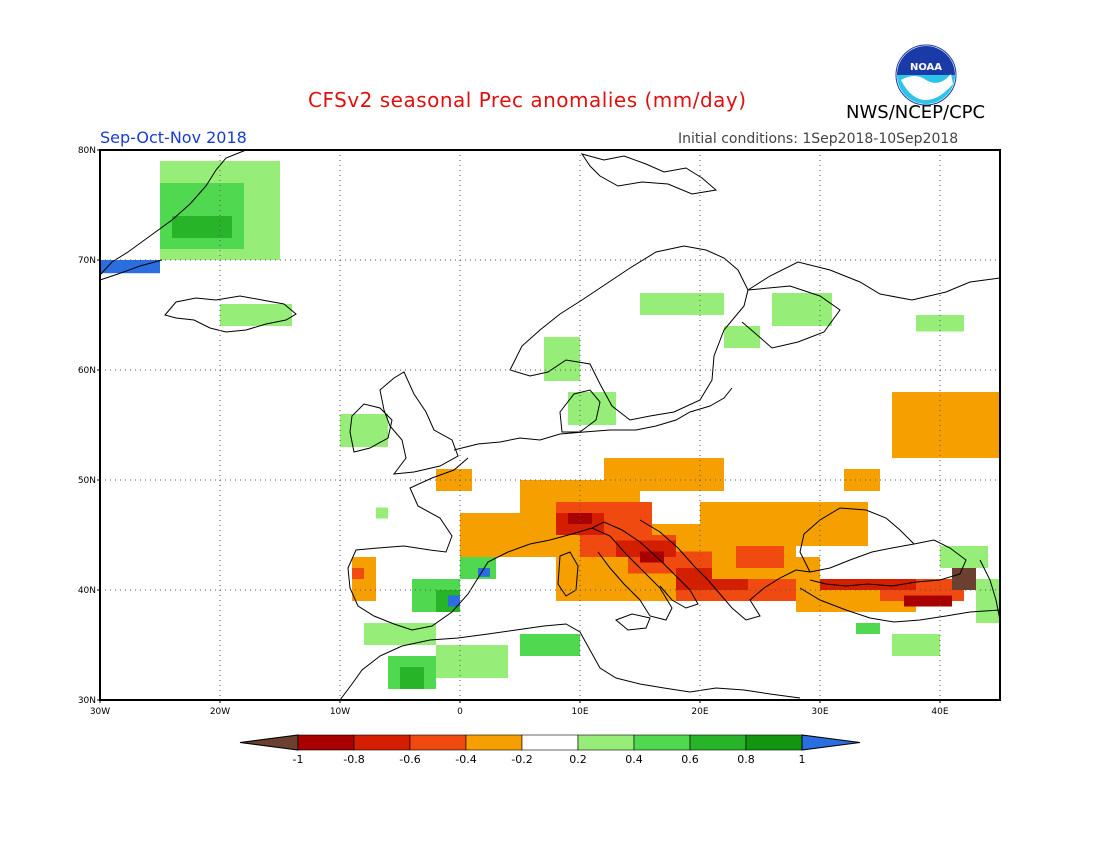  What do you see at coordinates (87, 481) in the screenshot?
I see `lat-tick-label: 50N` at bounding box center [87, 481].